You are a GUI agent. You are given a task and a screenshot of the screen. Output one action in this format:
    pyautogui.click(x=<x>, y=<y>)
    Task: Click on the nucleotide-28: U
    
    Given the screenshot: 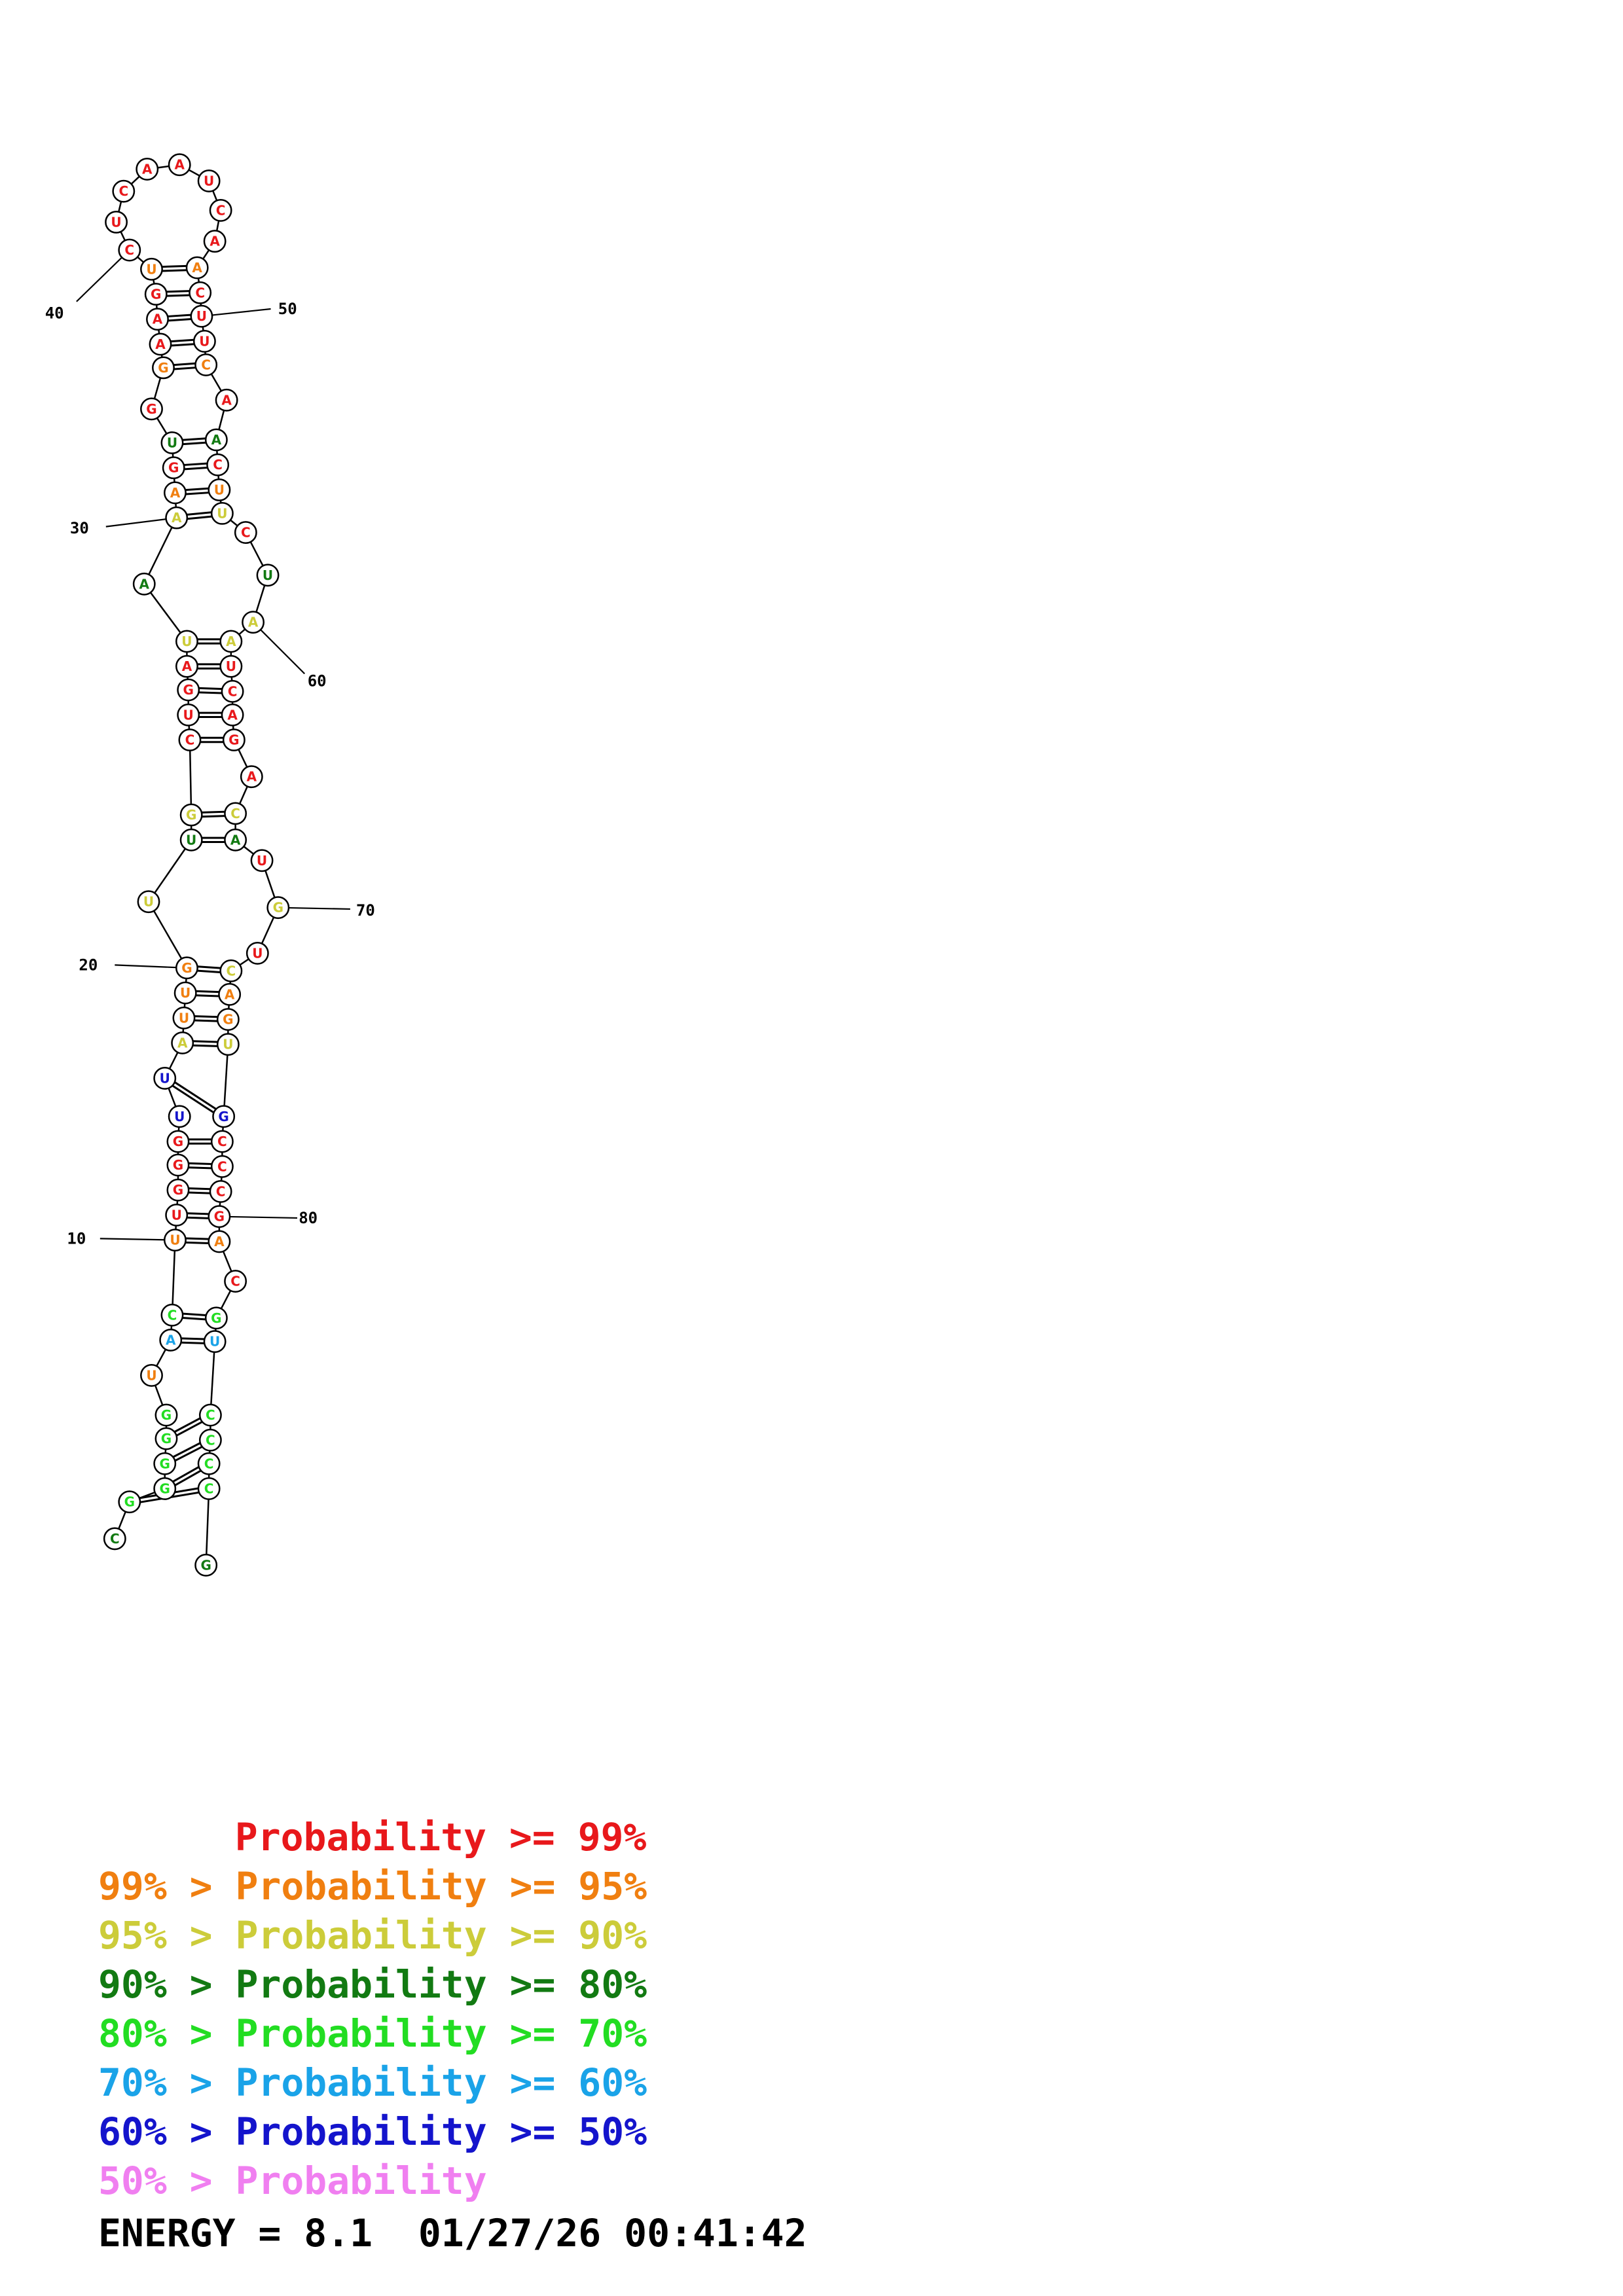 What is the action you would take?
    pyautogui.click(x=186, y=641)
    